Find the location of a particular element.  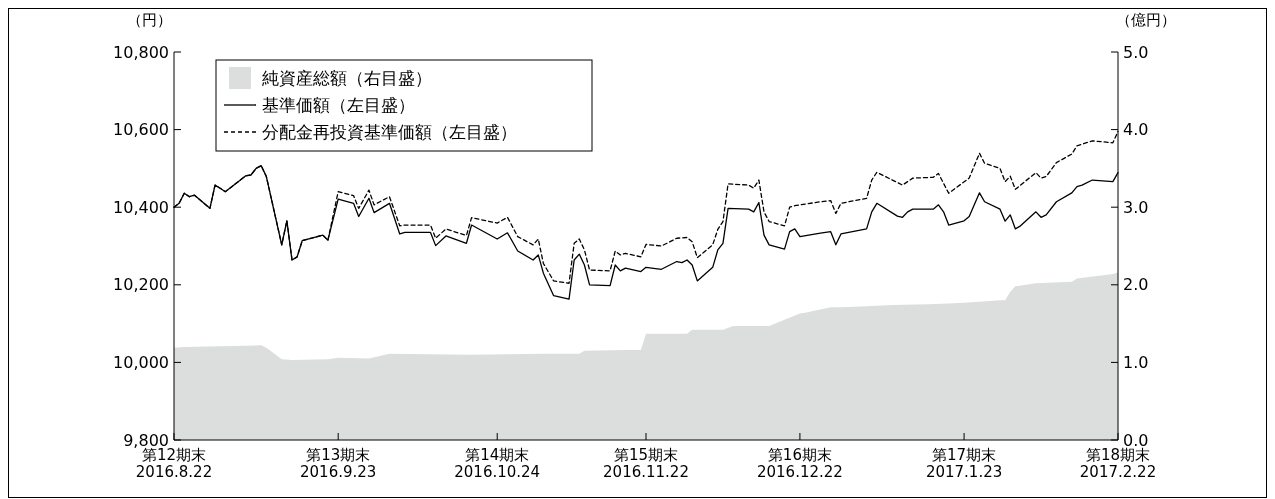

y-tick-label: 10,400 is located at coordinates (141, 207).